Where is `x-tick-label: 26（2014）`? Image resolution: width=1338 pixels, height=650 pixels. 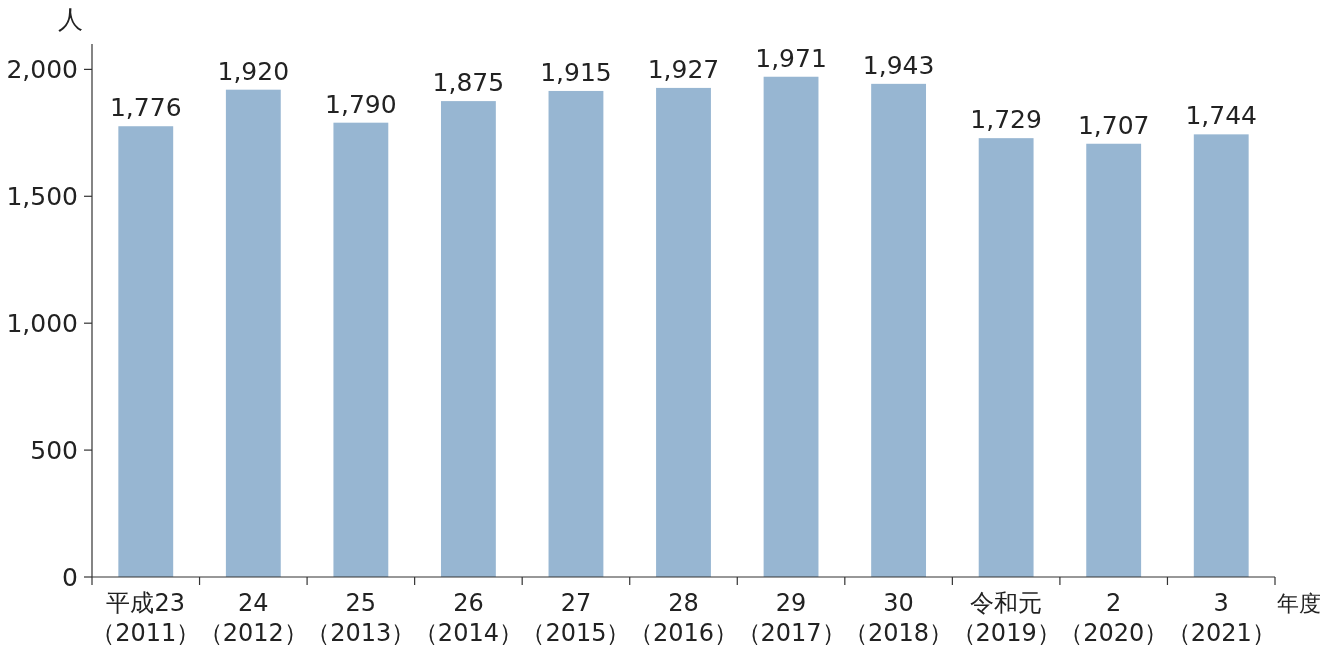
x-tick-label: 26（2014） is located at coordinates (468, 618).